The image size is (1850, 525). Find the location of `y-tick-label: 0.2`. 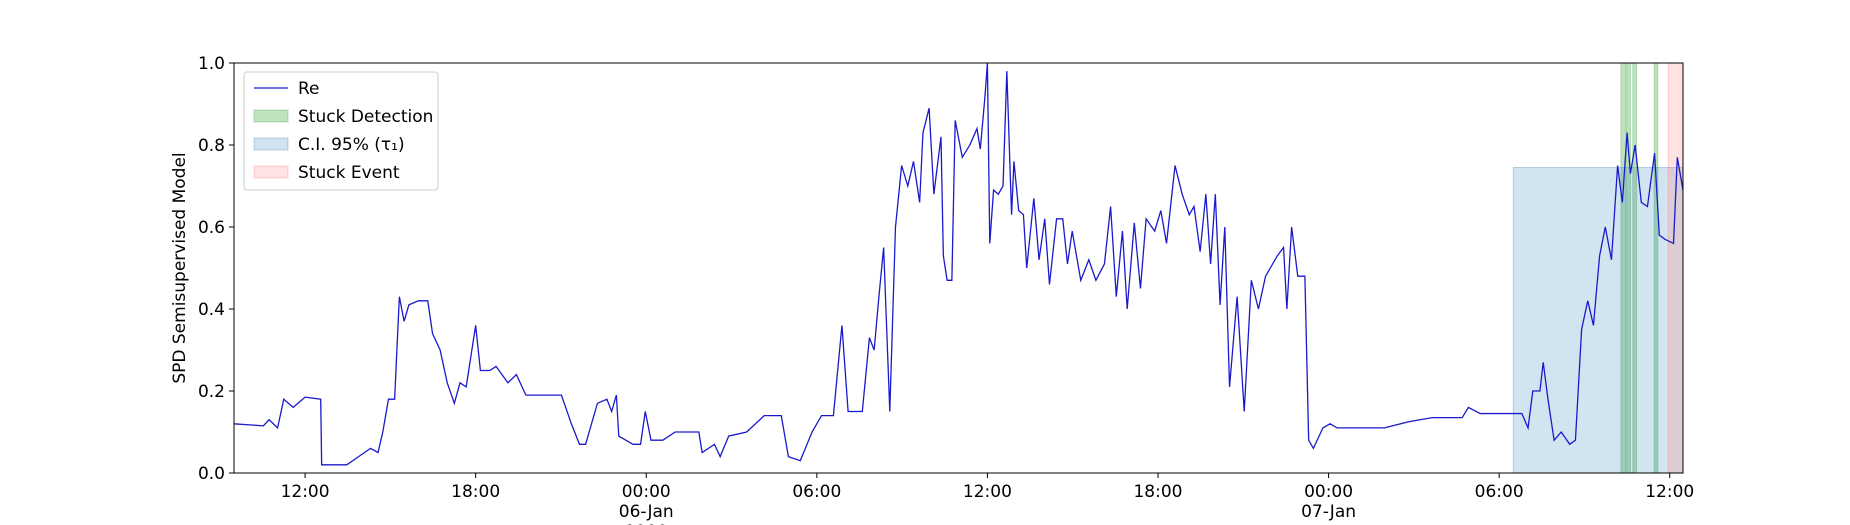

y-tick-label: 0.2 is located at coordinates (211, 392).